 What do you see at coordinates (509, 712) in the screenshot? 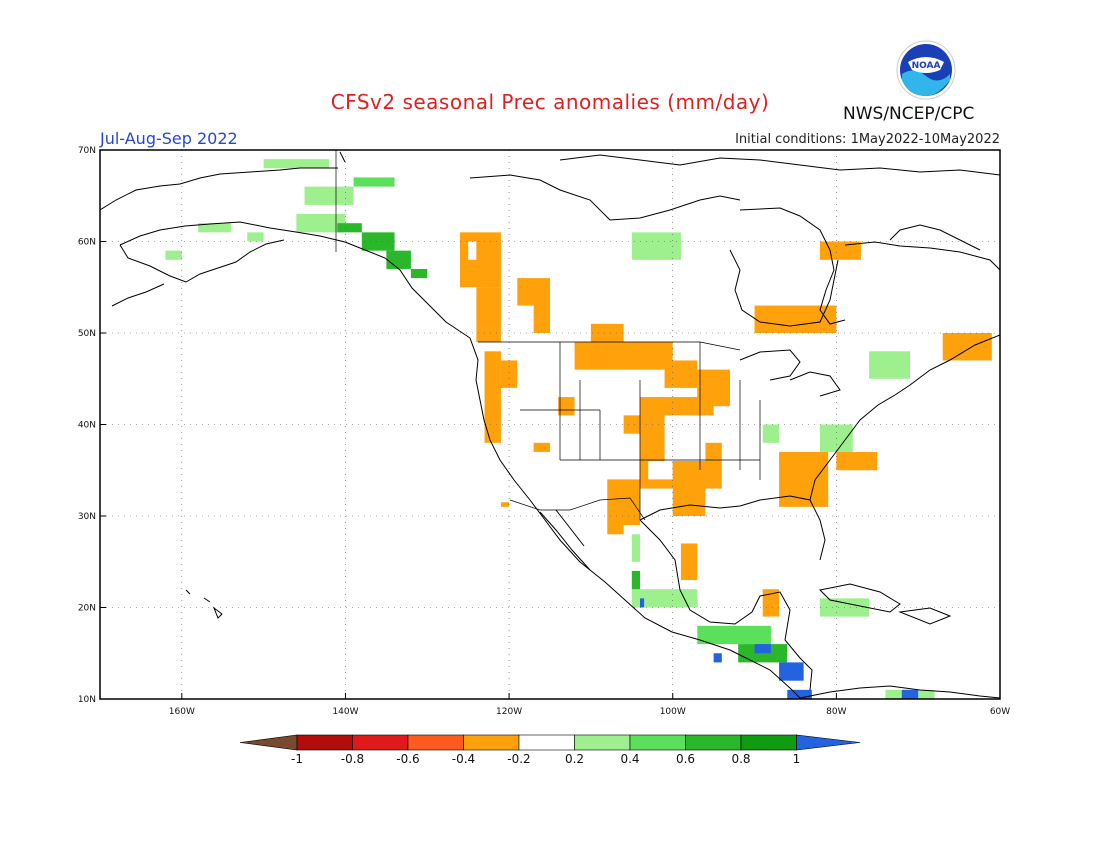
I see `lon-label: 120W` at bounding box center [509, 712].